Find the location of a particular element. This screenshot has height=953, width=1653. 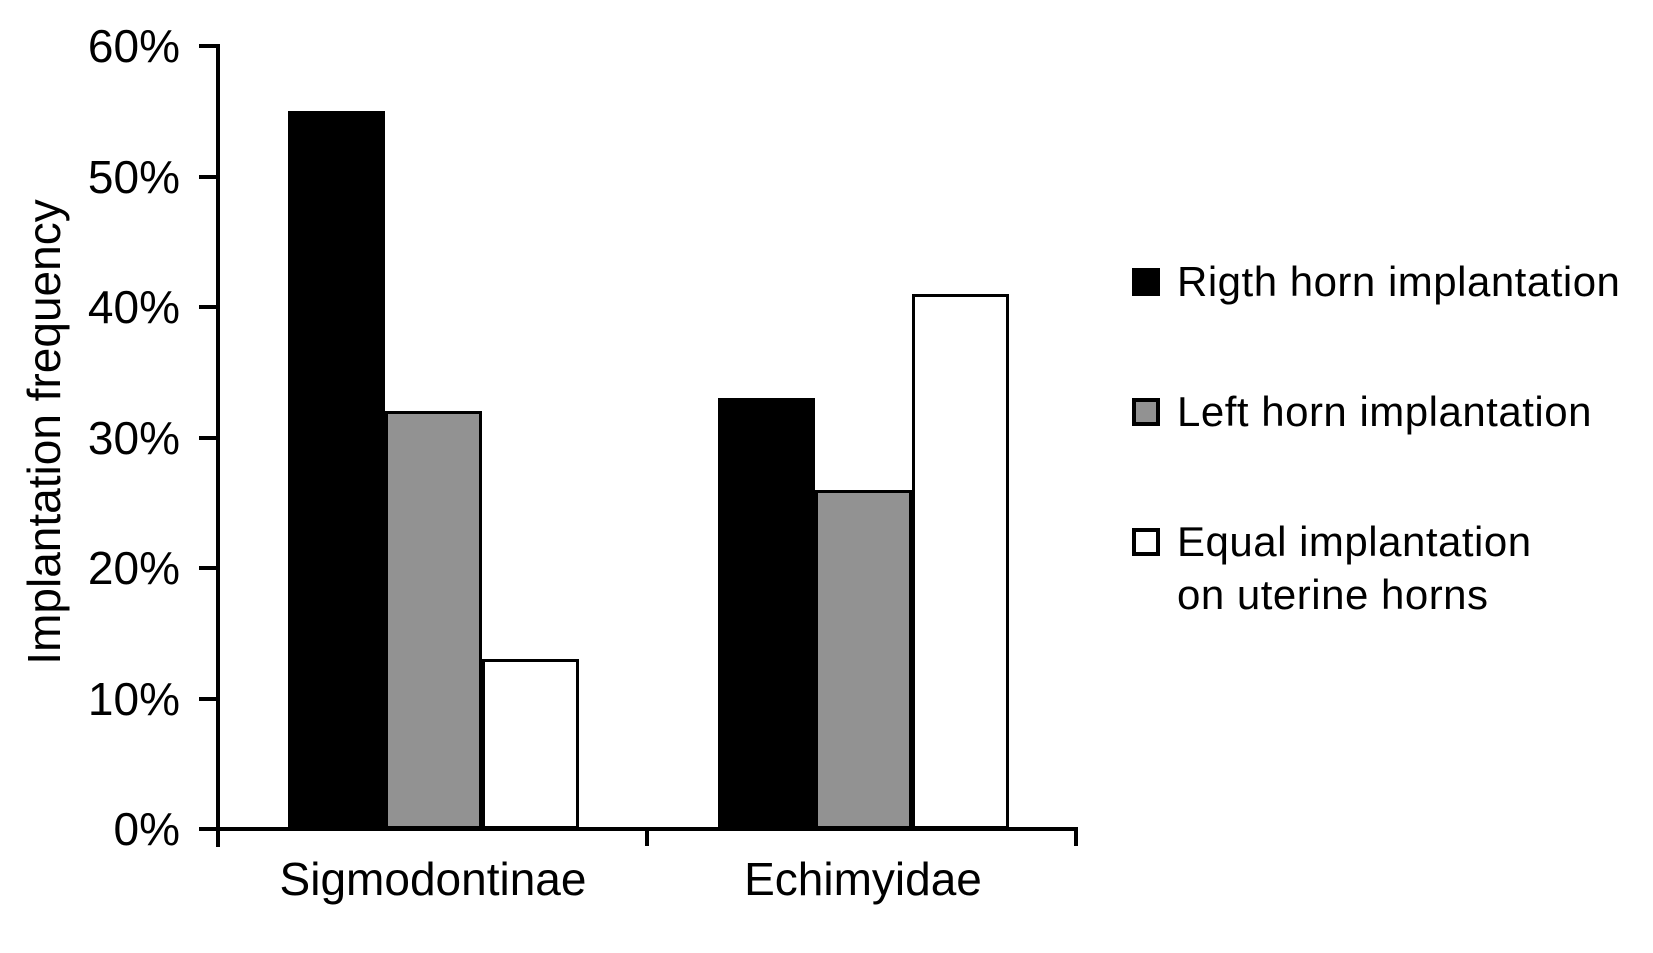

y-tick-label: 30% is located at coordinates (133, 437).